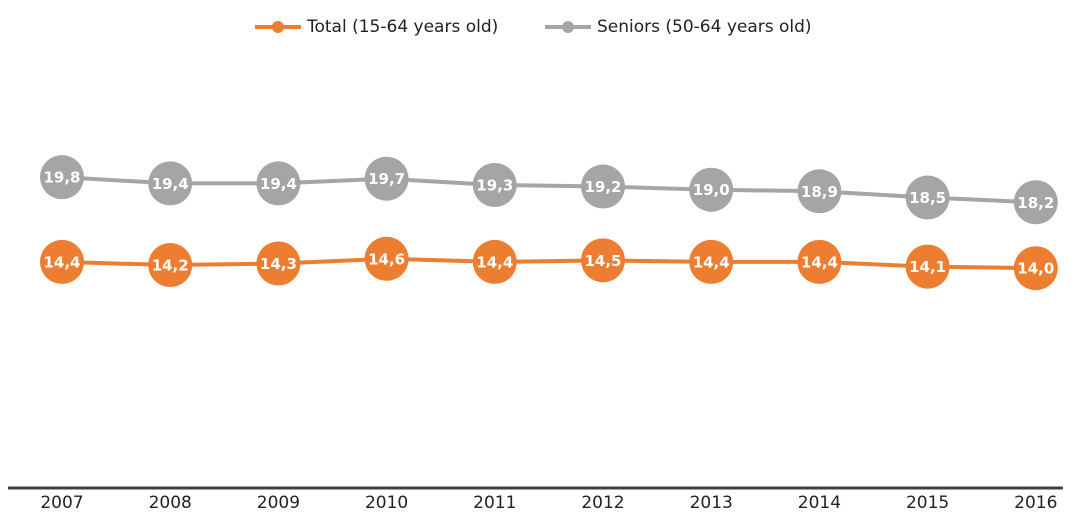 The image size is (1071, 514). Describe the element at coordinates (1035, 503) in the screenshot. I see `x-tick-label: 2016` at that location.